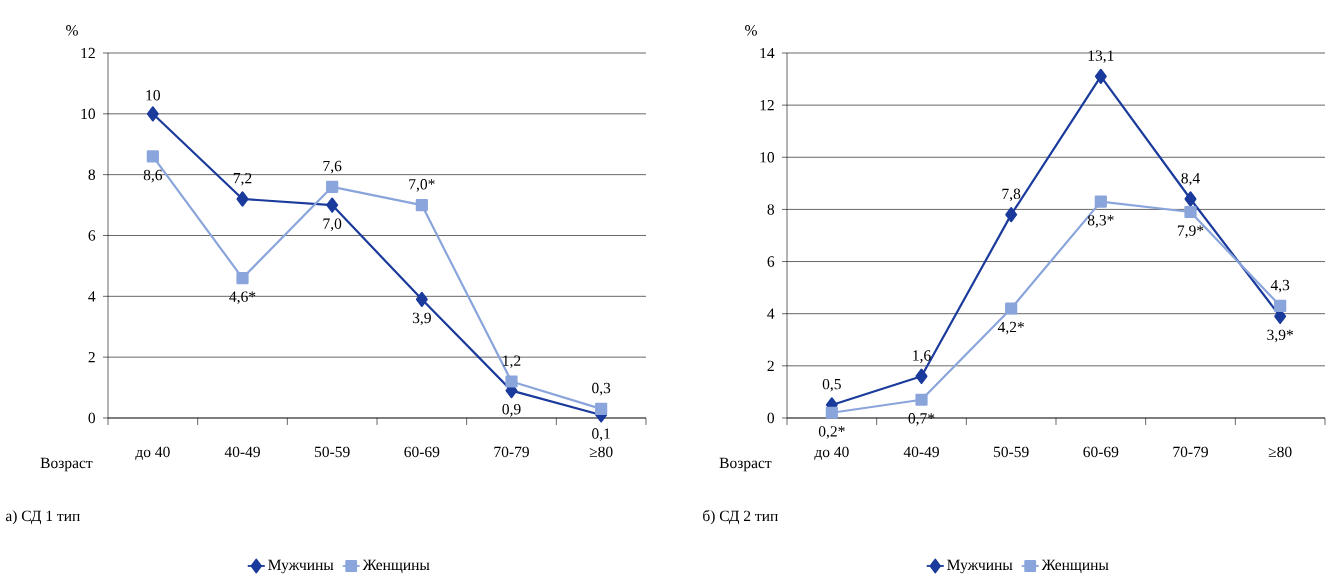  I want to click on data-label: 7,0*, so click(422, 185).